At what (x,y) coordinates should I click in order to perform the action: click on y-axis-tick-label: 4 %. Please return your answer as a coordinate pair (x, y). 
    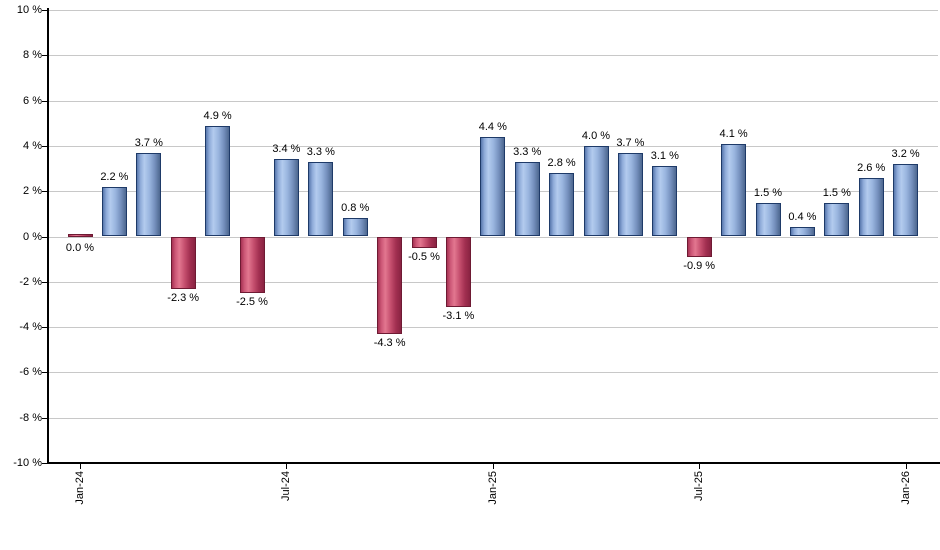
    Looking at the image, I should click on (32, 146).